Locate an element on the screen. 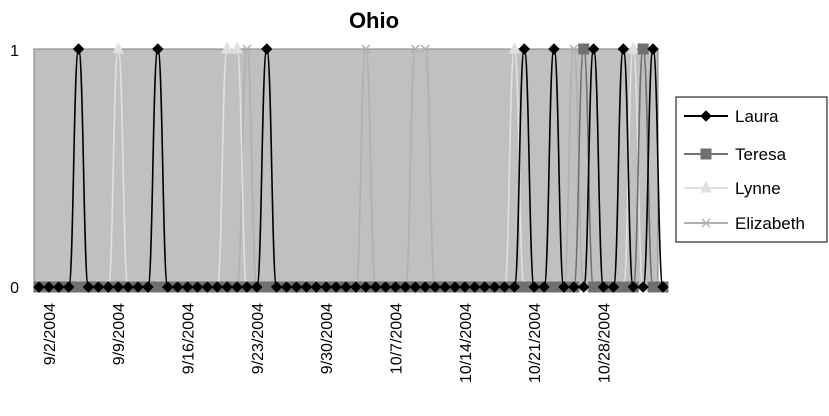 The width and height of the screenshot is (829, 416). legend-item-teresa: Teresa is located at coordinates (735, 154).